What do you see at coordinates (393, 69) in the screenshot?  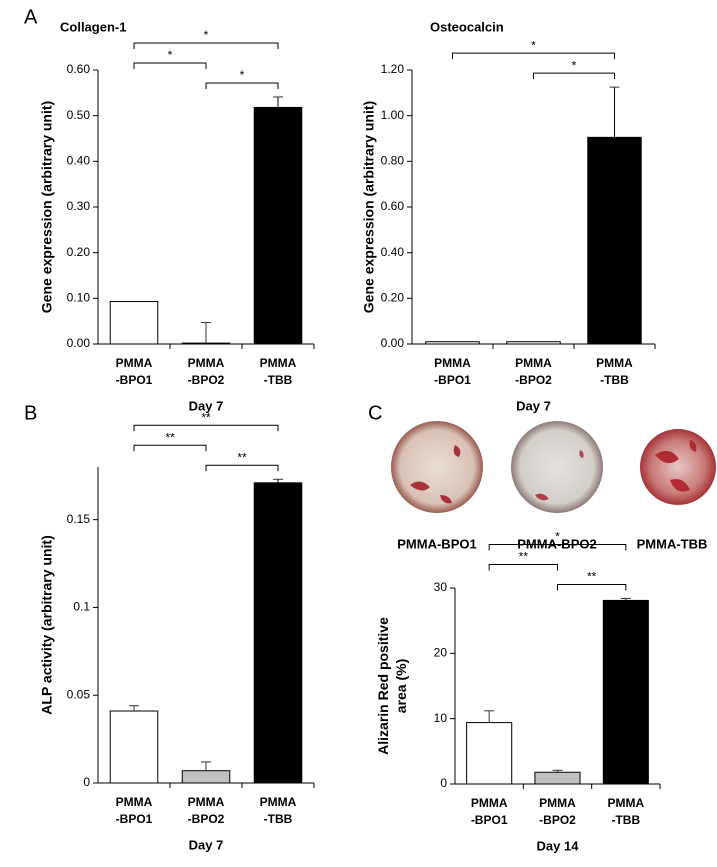 I see `y-tick-label: 1.20` at bounding box center [393, 69].